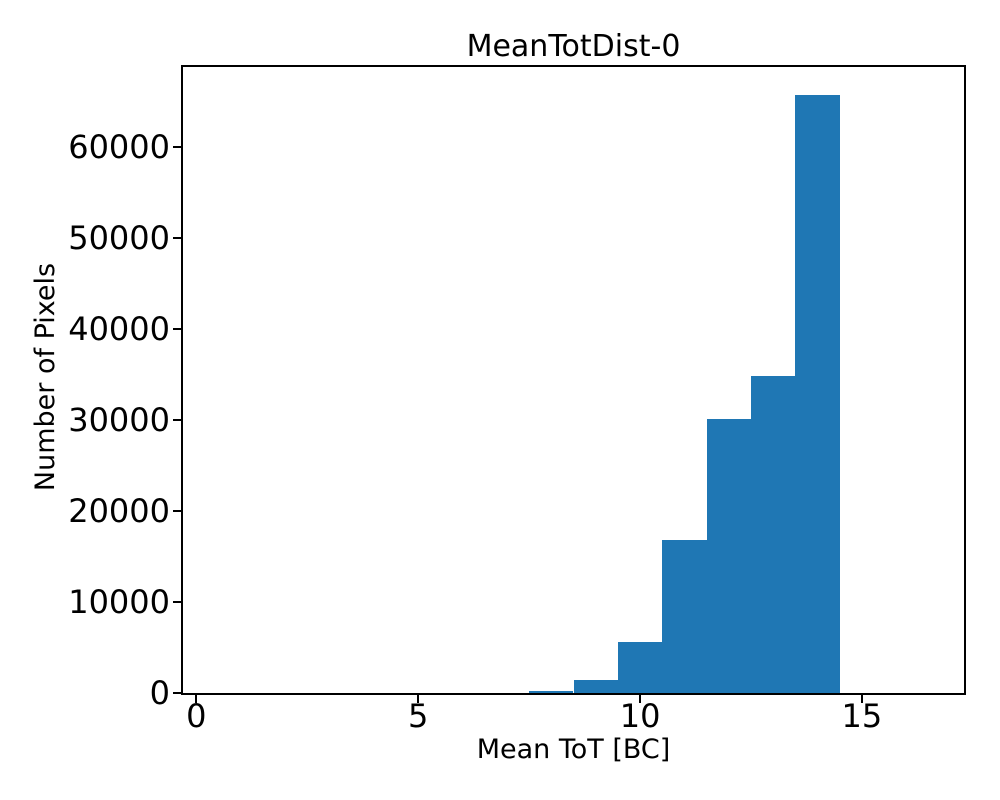  What do you see at coordinates (119, 238) in the screenshot?
I see `y-tick-label: 50000` at bounding box center [119, 238].